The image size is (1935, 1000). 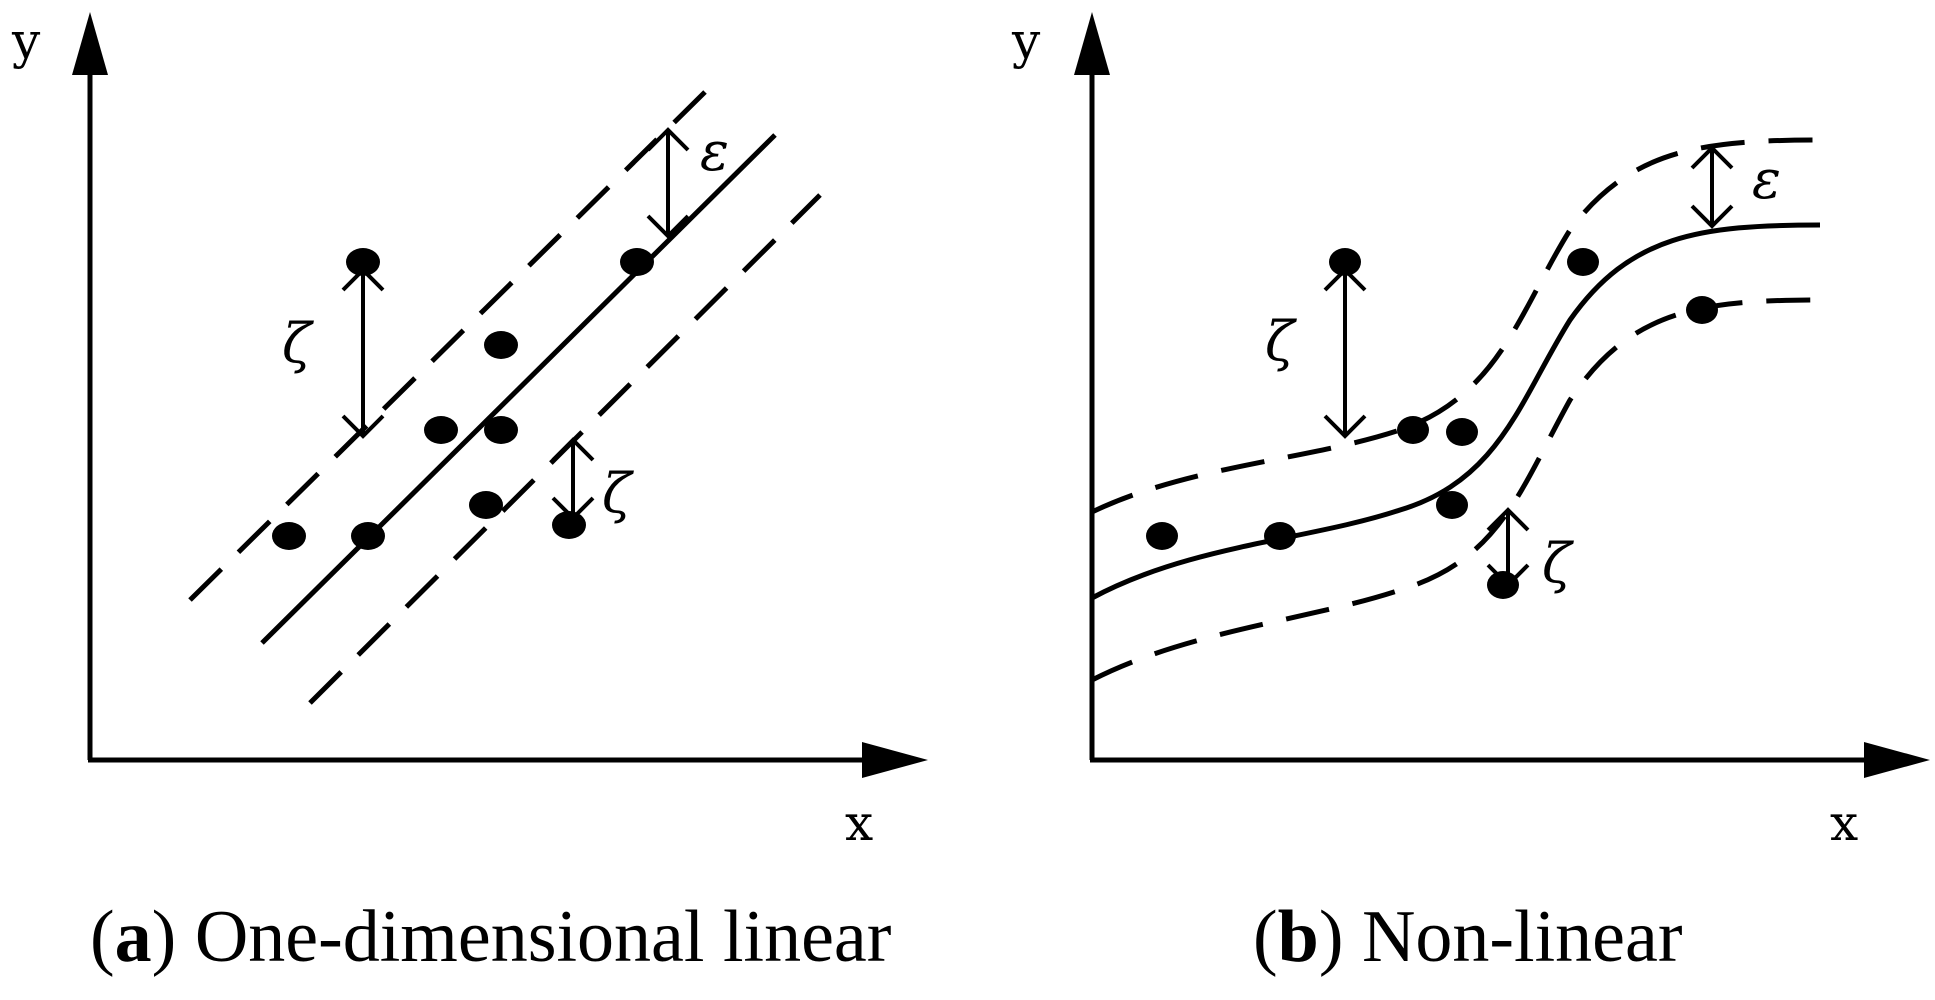 I want to click on panel-a-epsilon-label: ε, so click(x=714, y=151).